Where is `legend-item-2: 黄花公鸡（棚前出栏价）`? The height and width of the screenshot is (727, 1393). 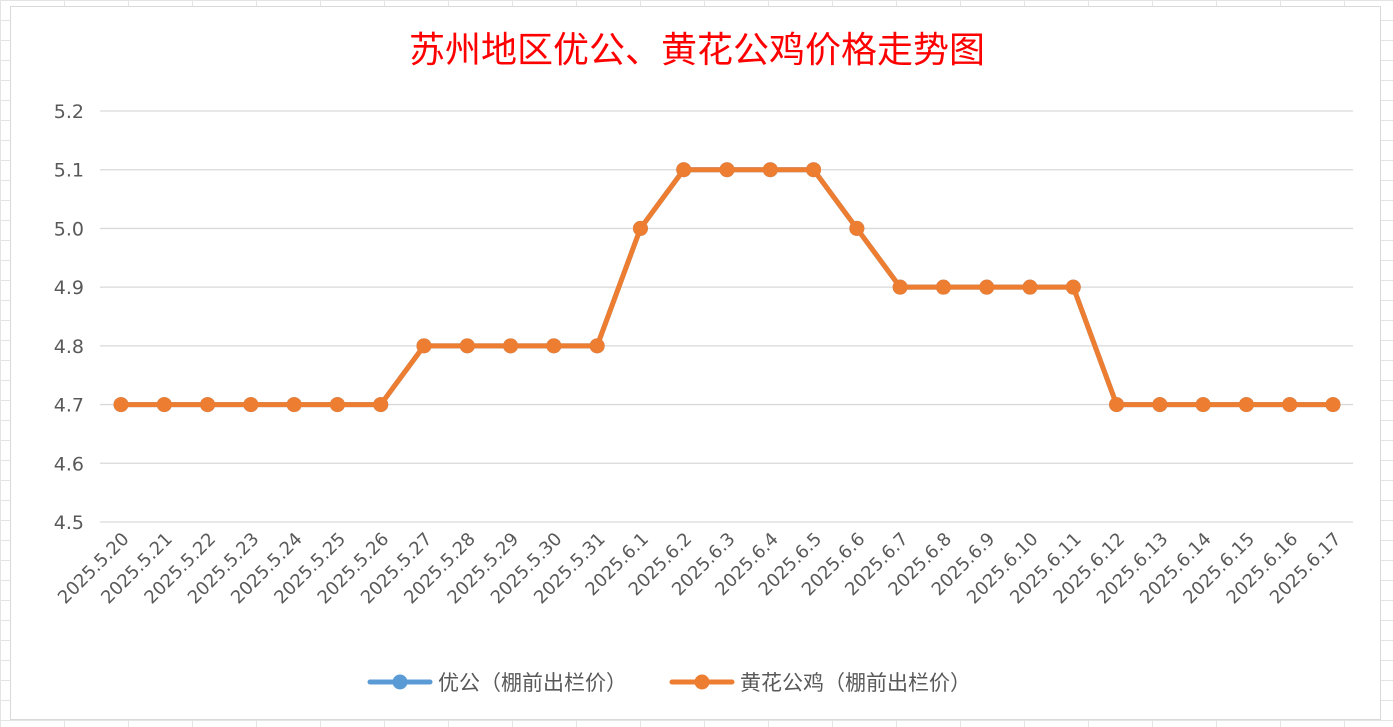 legend-item-2: 黄花公鸡（棚前出栏价） is located at coordinates (820, 683).